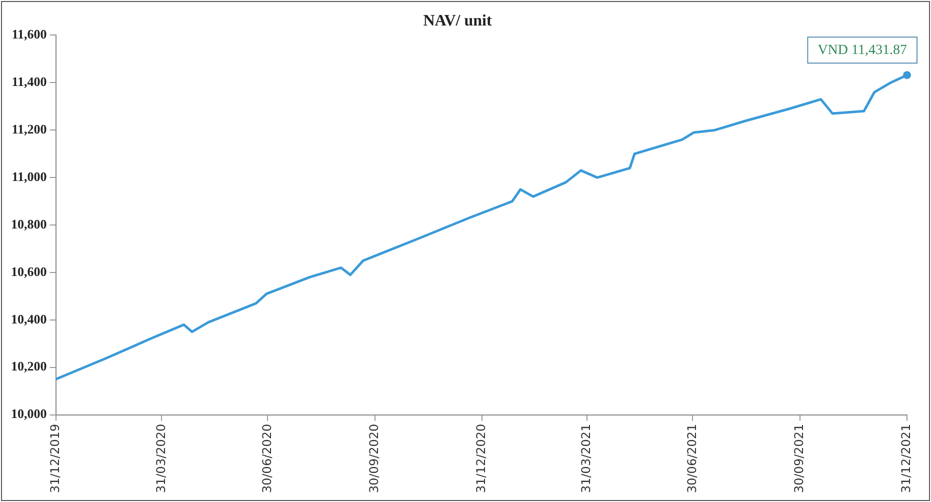  What do you see at coordinates (373, 459) in the screenshot?
I see `x-tick-label: 30/09/2020` at bounding box center [373, 459].